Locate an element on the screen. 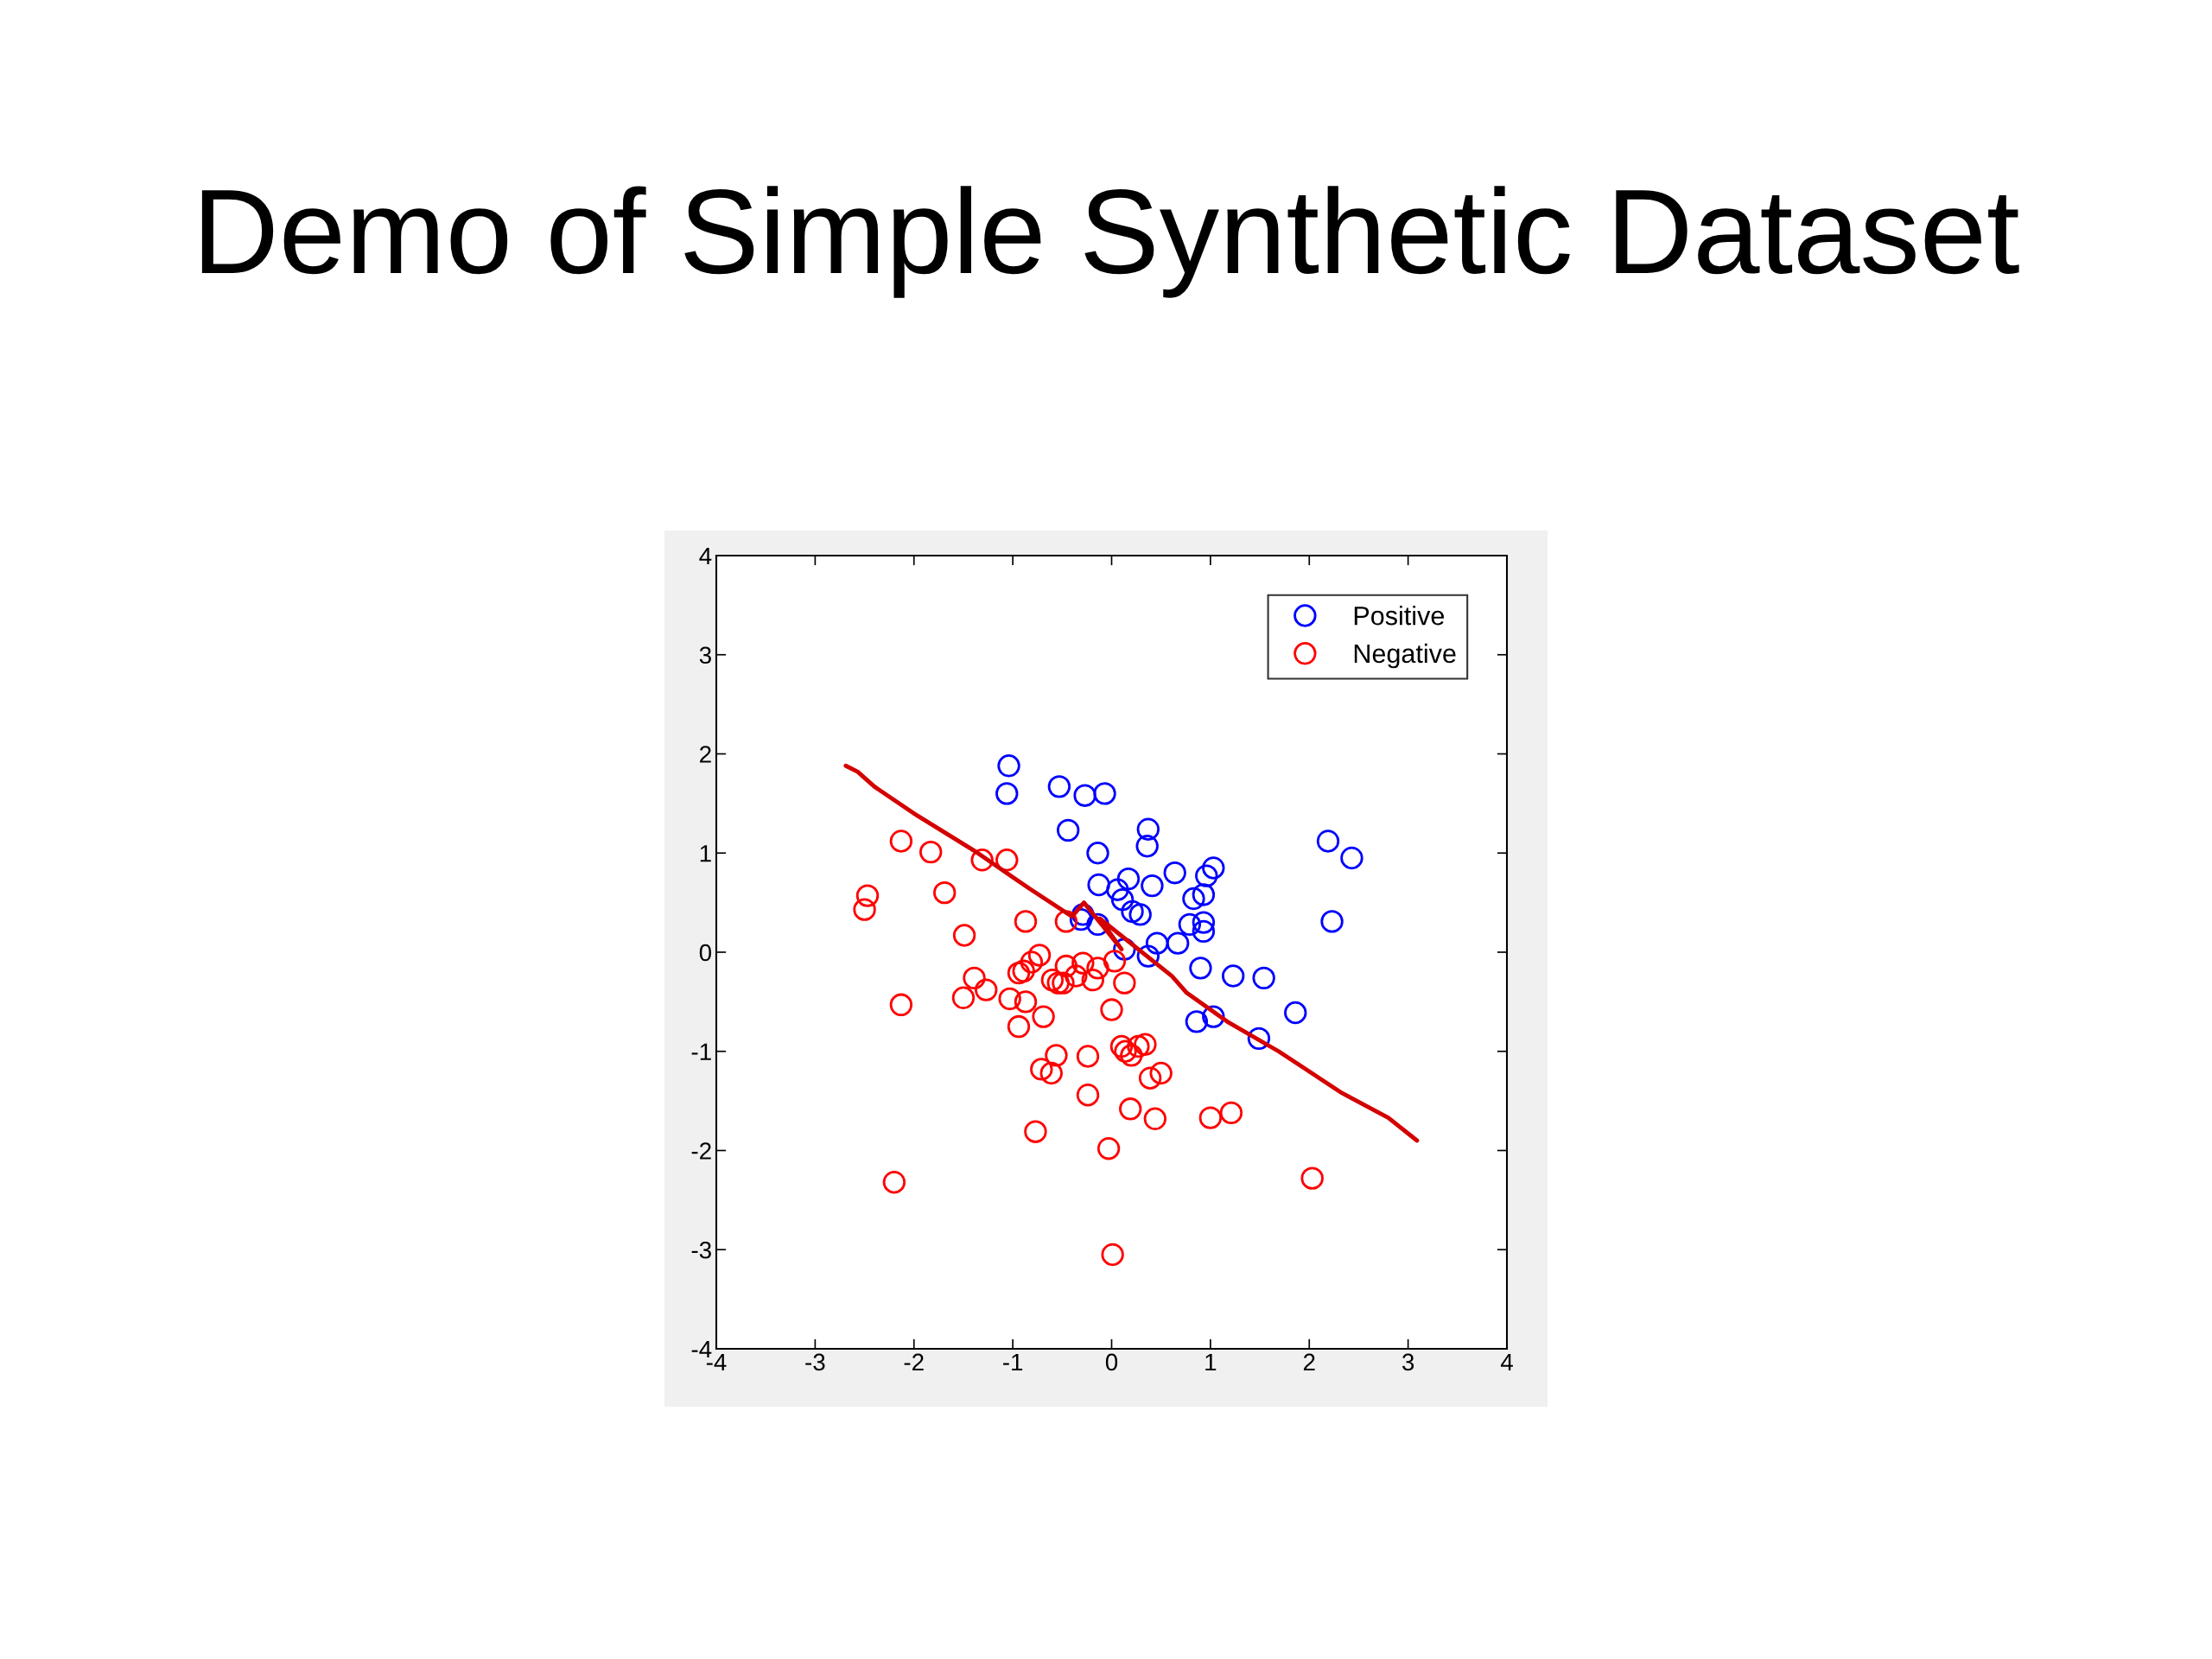  y-tick-label: 0 is located at coordinates (705, 953).